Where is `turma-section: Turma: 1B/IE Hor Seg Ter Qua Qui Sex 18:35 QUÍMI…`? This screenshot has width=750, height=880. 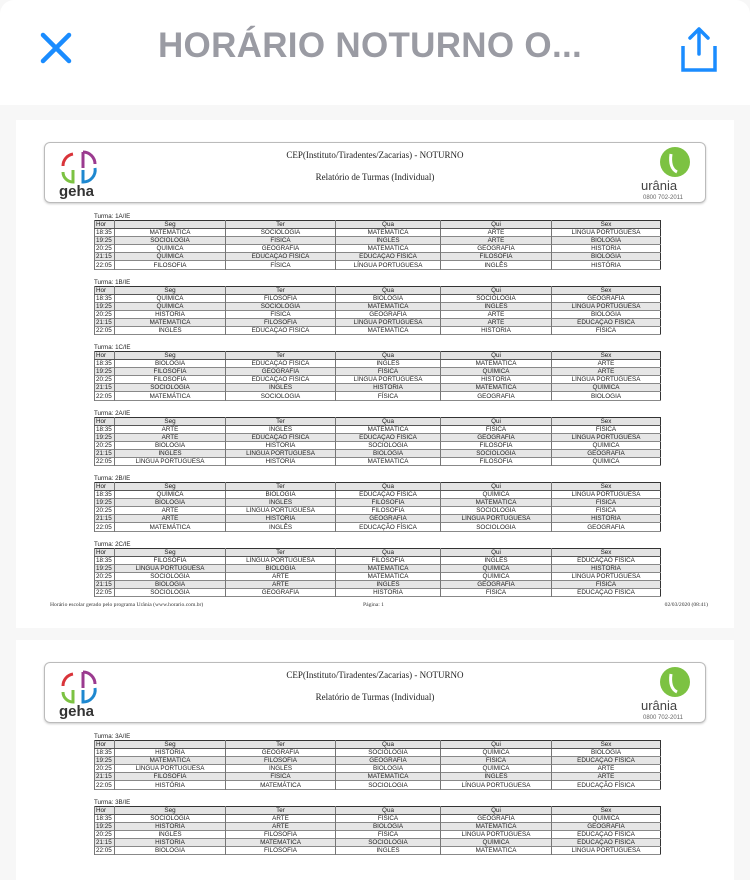
turma-section: Turma: 1B/IE Hor Seg Ter Qua Qui Sex 18:35 QUÍMI… is located at coordinates (377, 312).